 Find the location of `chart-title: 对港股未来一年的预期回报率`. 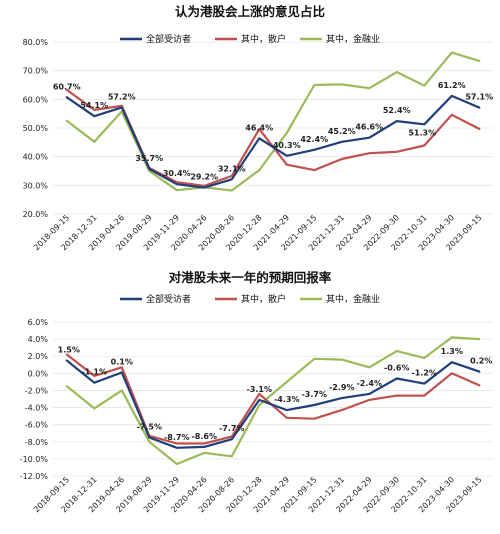

chart-title: 对港股未来一年的预期回报率 is located at coordinates (250, 277).